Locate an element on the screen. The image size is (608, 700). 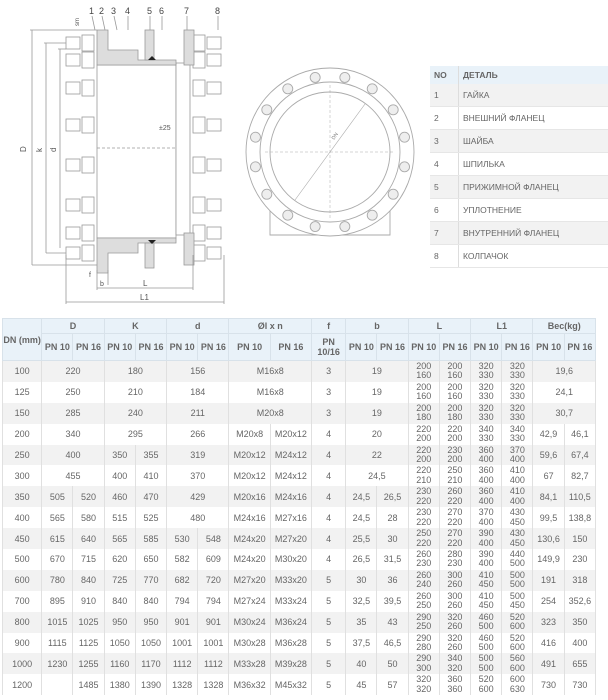
cell-b: 20 is located at coordinates (377, 434).